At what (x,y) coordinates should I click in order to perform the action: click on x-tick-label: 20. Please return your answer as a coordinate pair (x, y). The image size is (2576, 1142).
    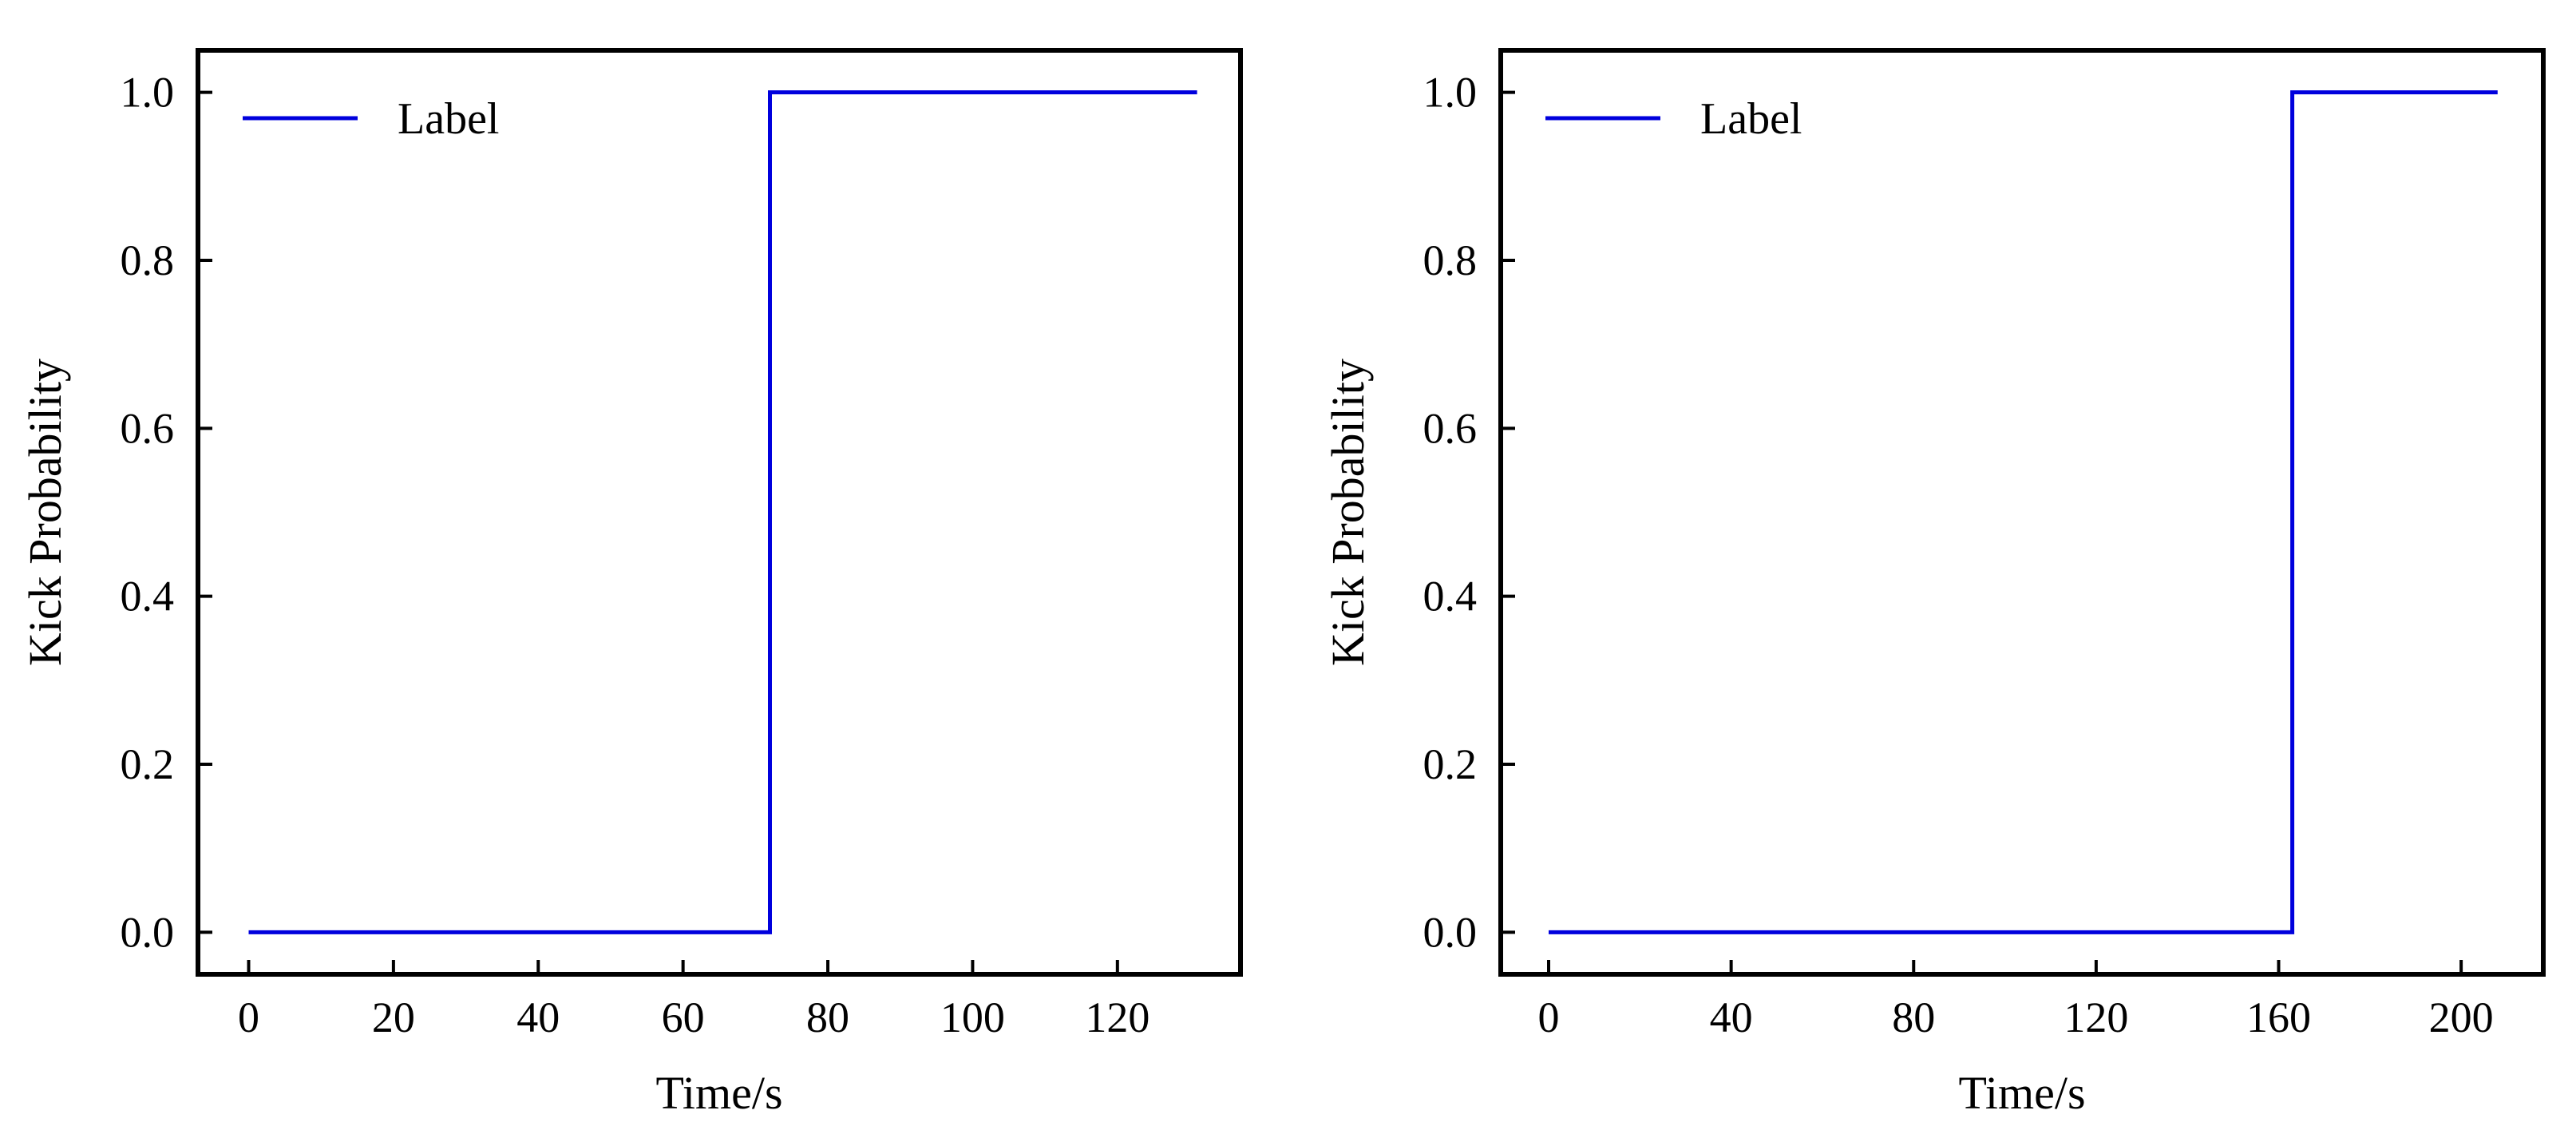
    Looking at the image, I should click on (393, 1017).